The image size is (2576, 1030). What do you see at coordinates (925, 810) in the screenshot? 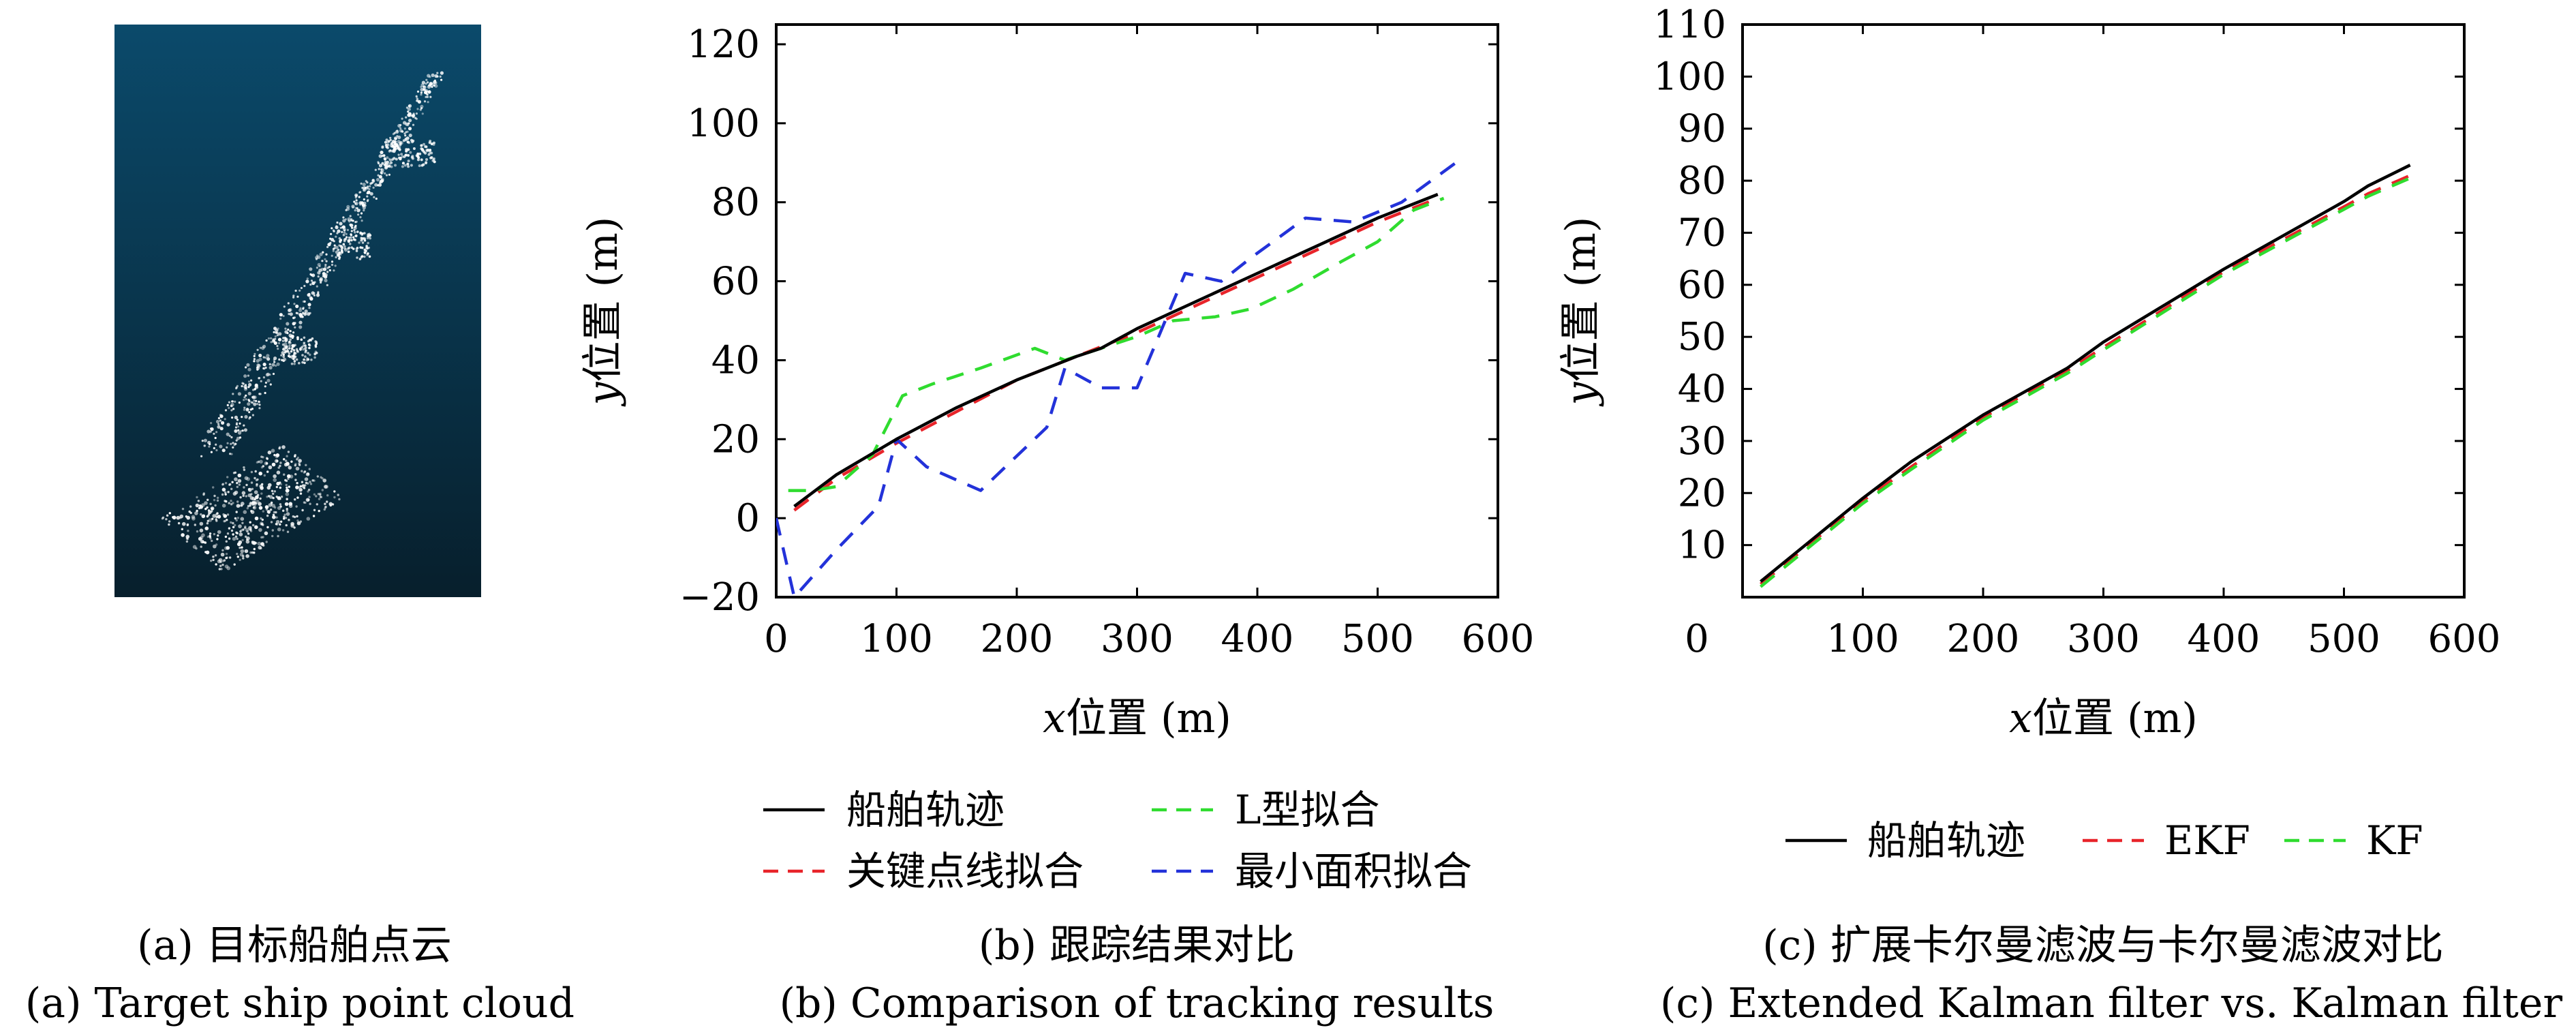
I see `legend-label: 船舶轨迹` at bounding box center [925, 810].